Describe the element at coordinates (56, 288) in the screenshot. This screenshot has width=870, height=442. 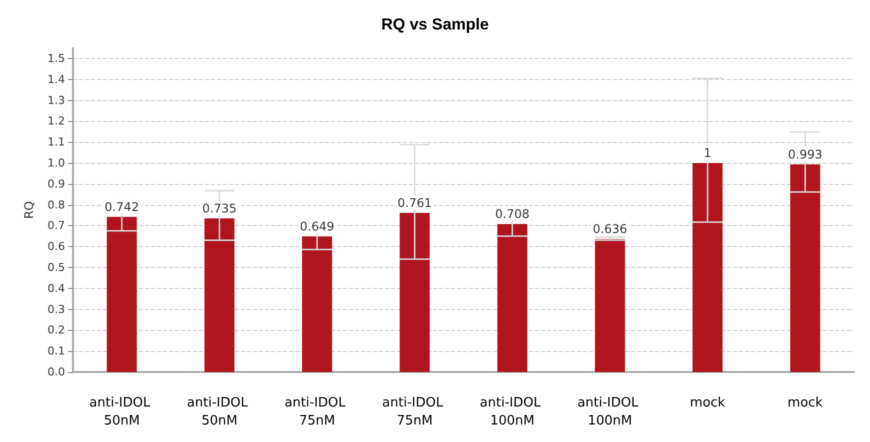
I see `y-tick-label: 0.4` at that location.